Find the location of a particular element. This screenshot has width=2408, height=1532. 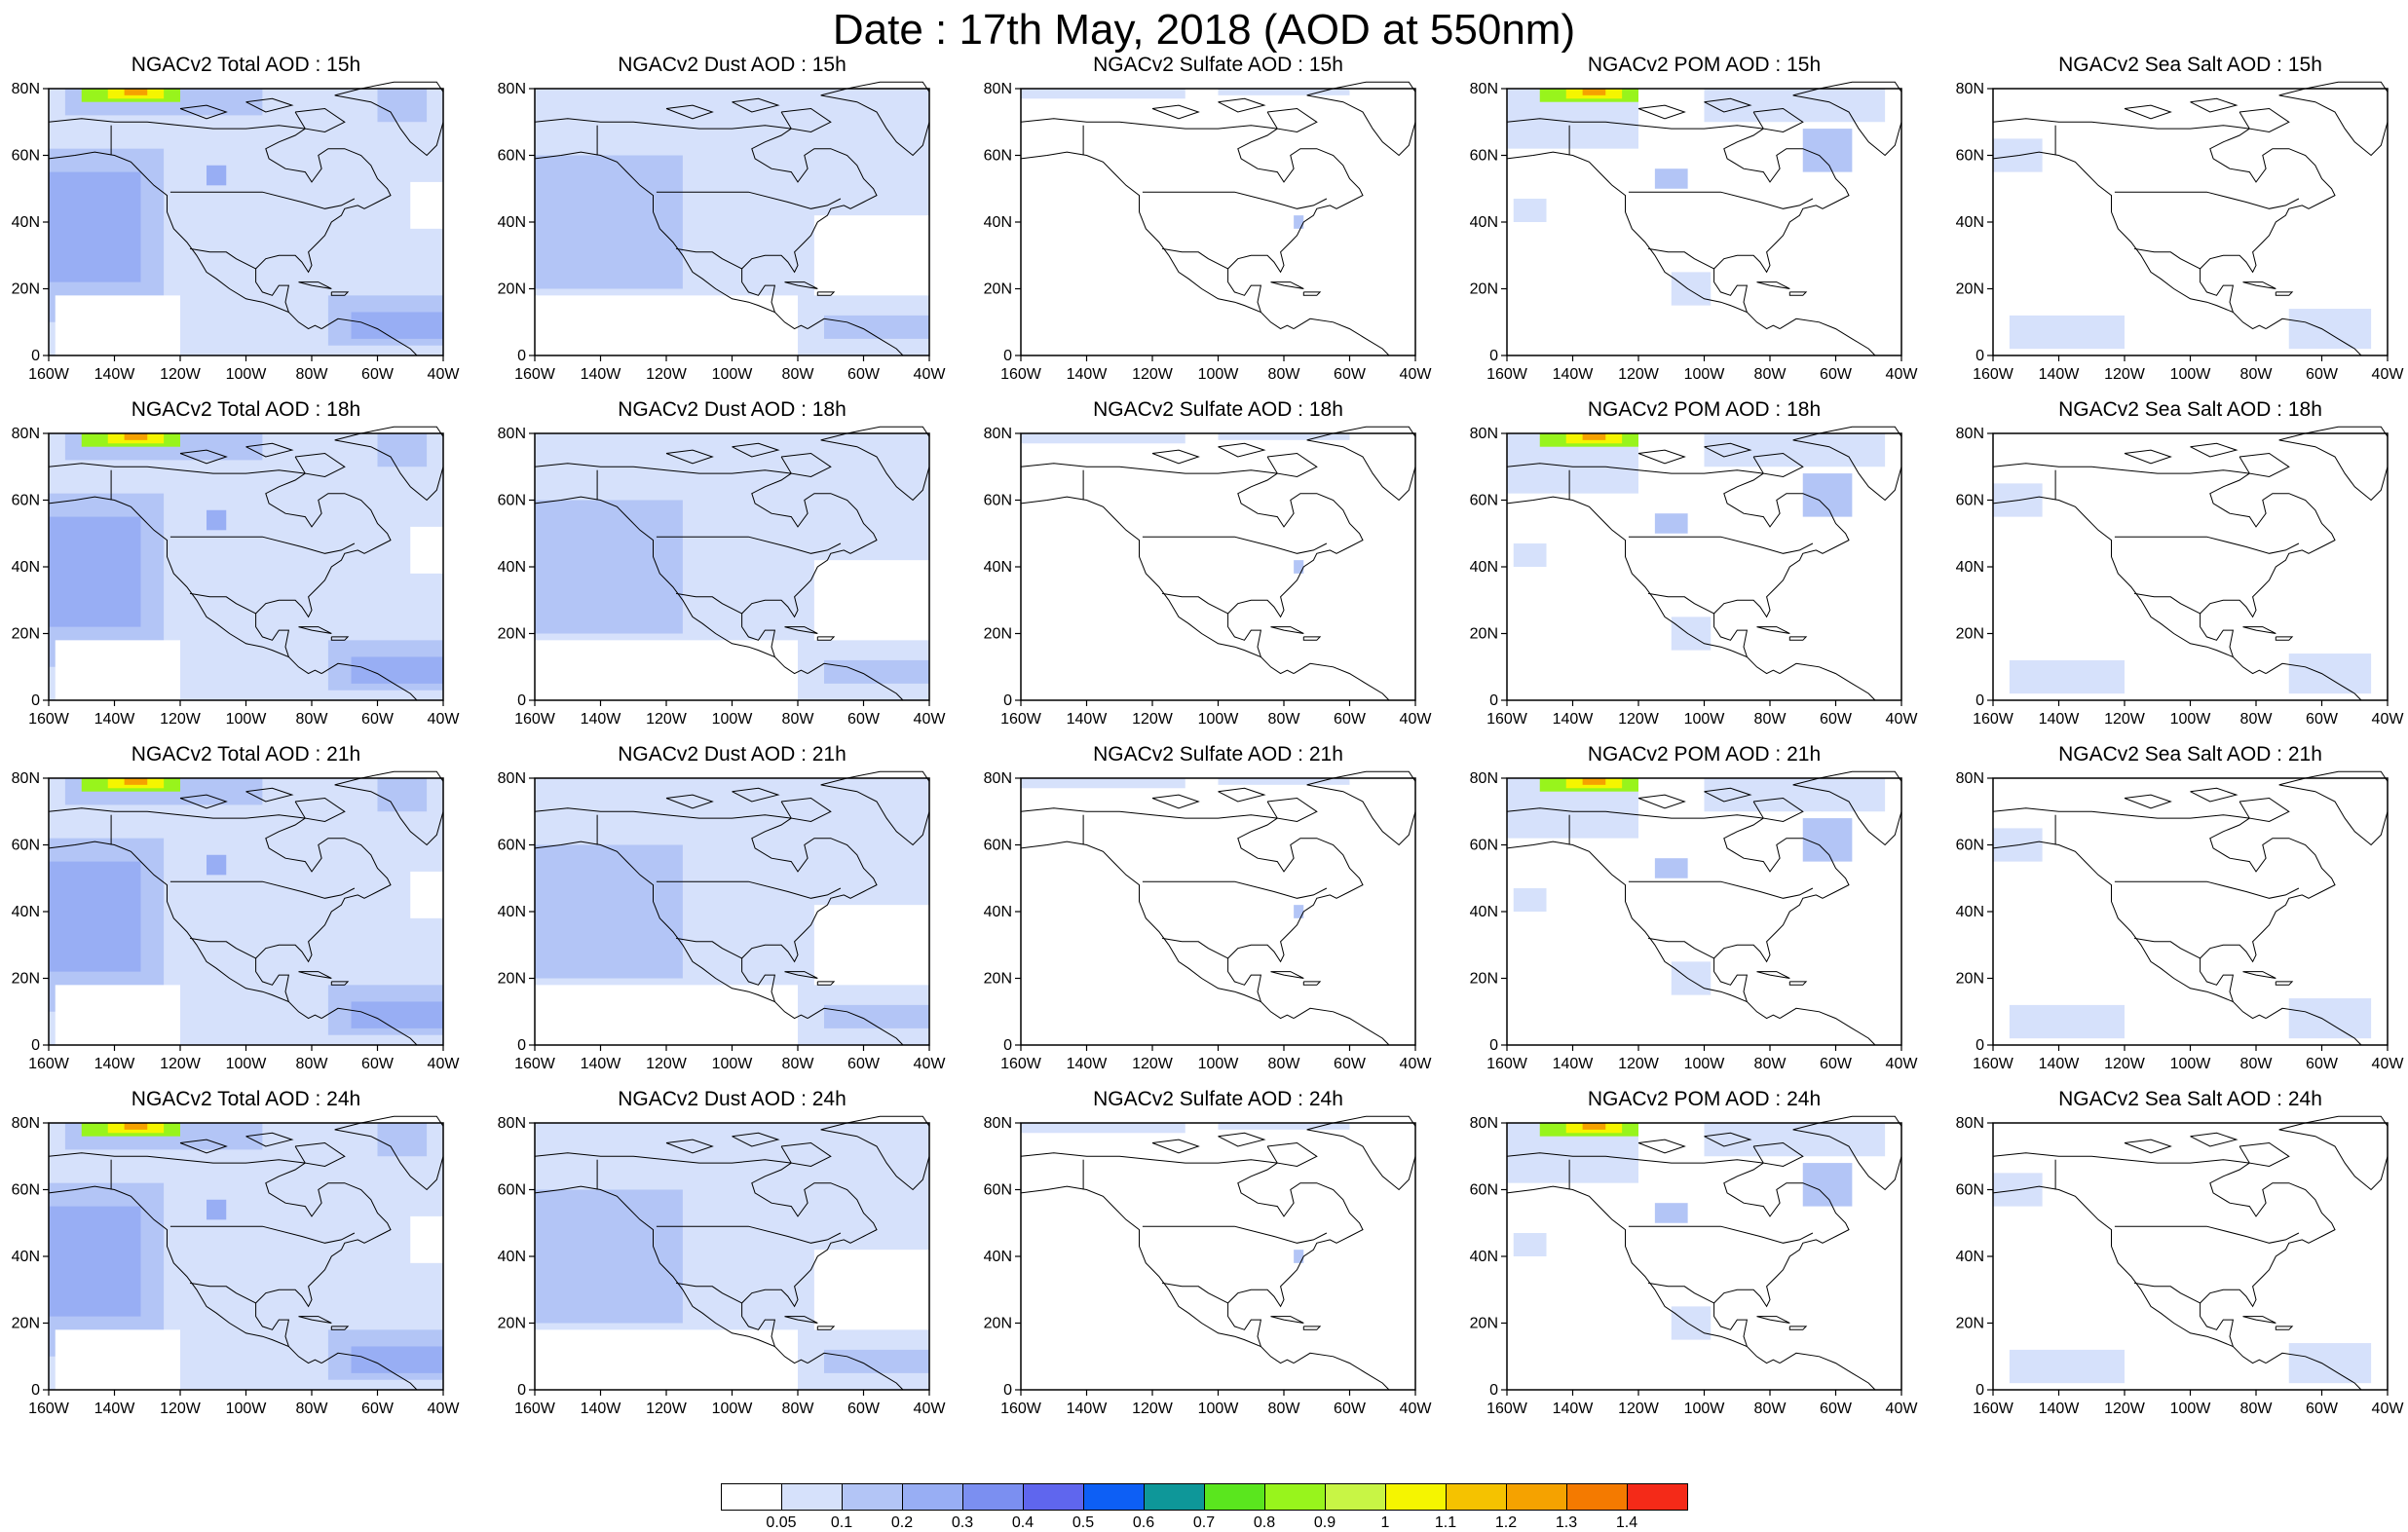

panel-title: NGACv2 POM AOD : 15h is located at coordinates (1704, 65).